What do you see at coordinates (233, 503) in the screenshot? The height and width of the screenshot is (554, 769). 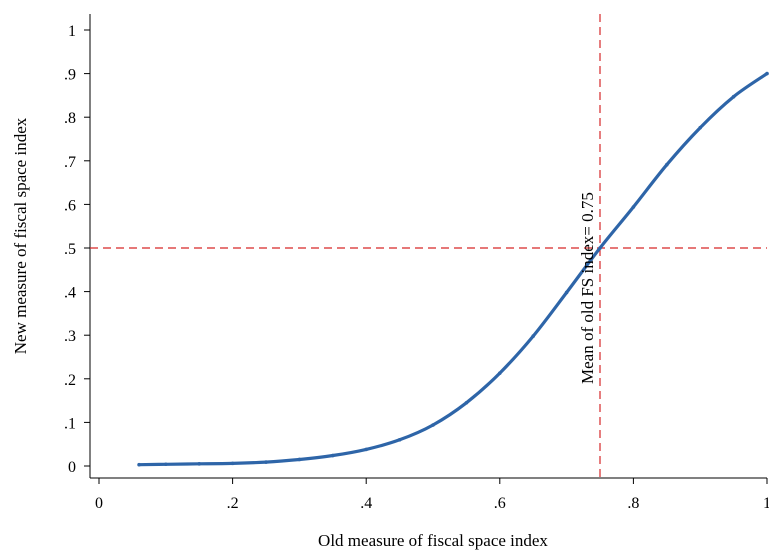 I see `x-tick-label: .2` at bounding box center [233, 503].